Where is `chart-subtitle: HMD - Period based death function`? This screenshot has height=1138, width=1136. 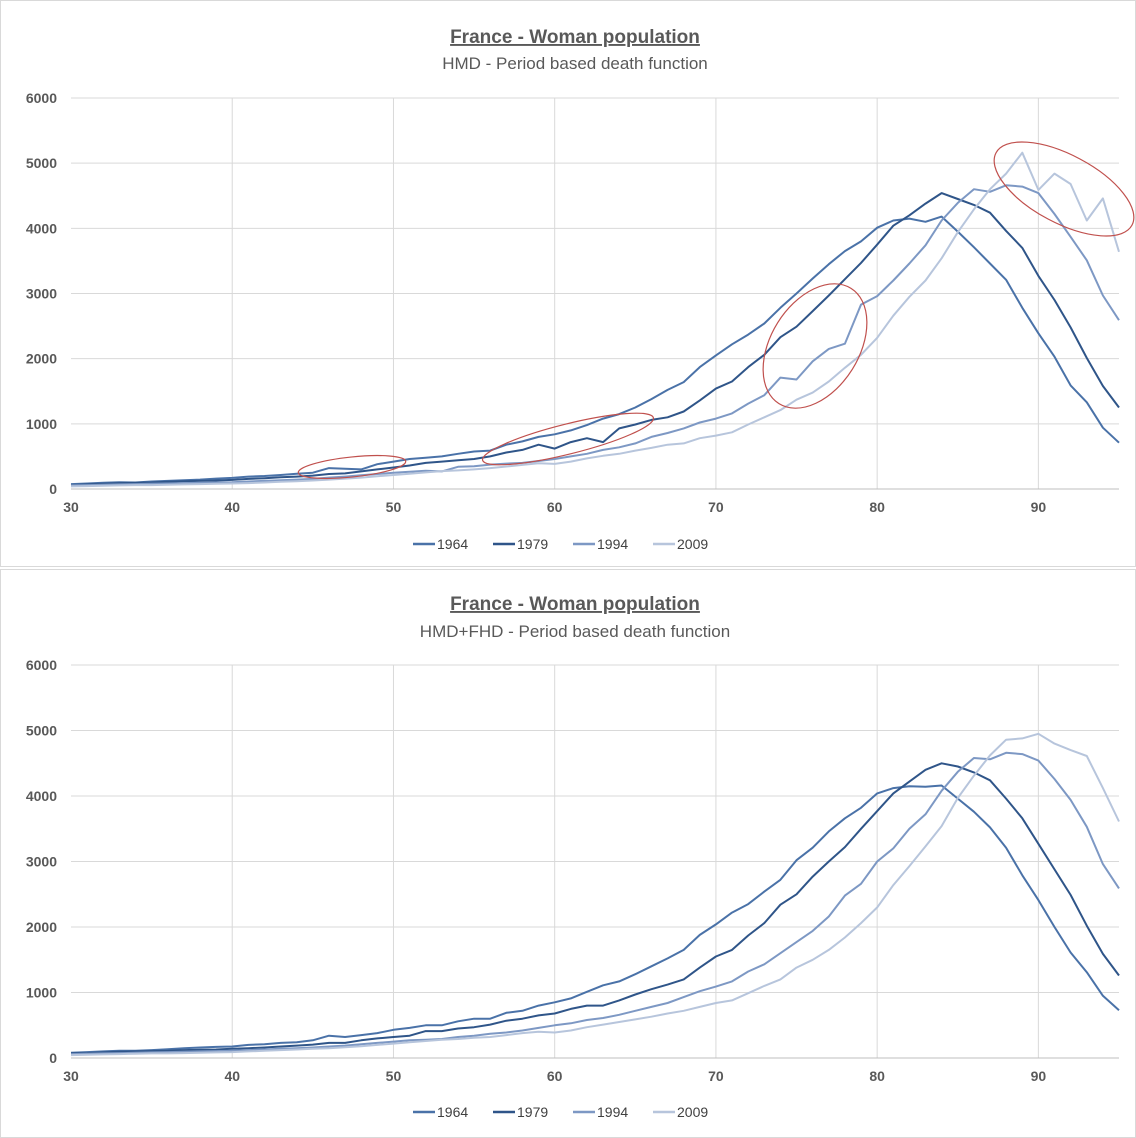 chart-subtitle: HMD - Period based death function is located at coordinates (575, 63).